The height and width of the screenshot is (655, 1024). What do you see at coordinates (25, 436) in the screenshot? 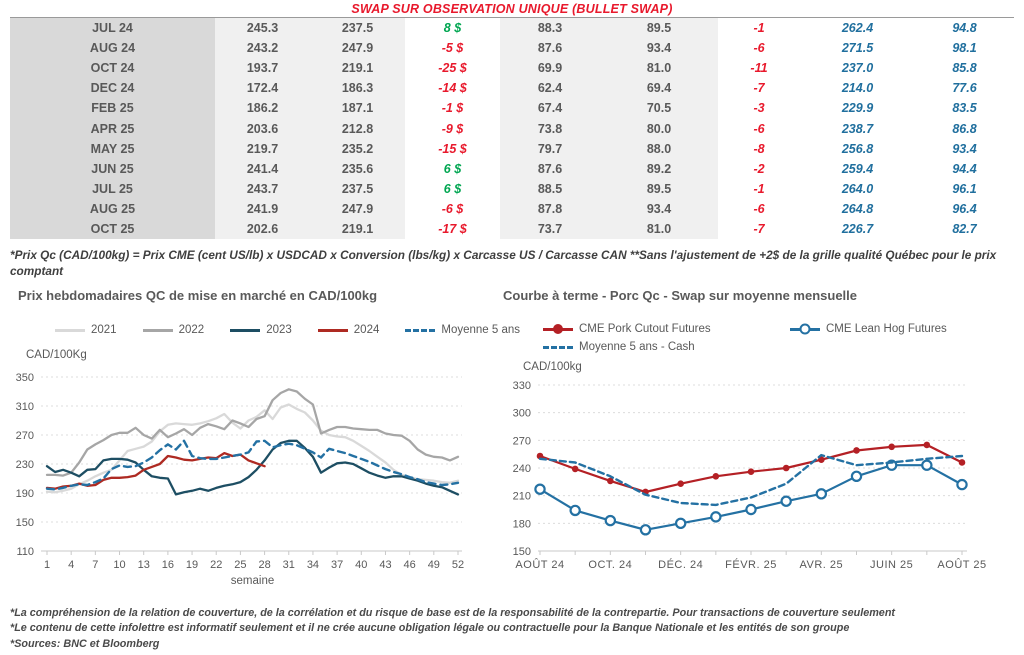
I see `y-tick-label: 270` at bounding box center [25, 436].